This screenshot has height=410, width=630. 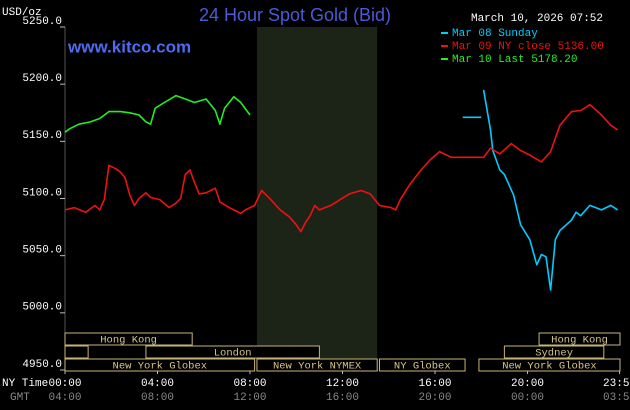 What do you see at coordinates (42, 193) in the screenshot?
I see `y-tick-label: 5100.0` at bounding box center [42, 193].